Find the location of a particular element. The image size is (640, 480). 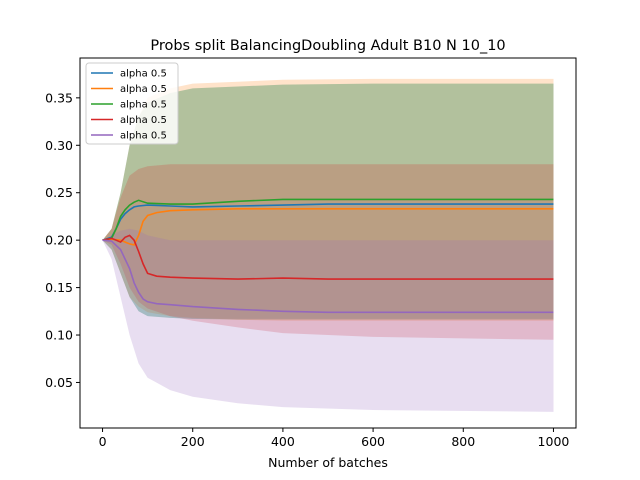

x-tick-label: 800 is located at coordinates (463, 441).